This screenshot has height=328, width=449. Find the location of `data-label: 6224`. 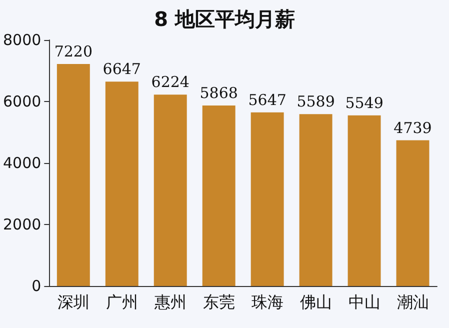

data-label: 6224 is located at coordinates (170, 82).